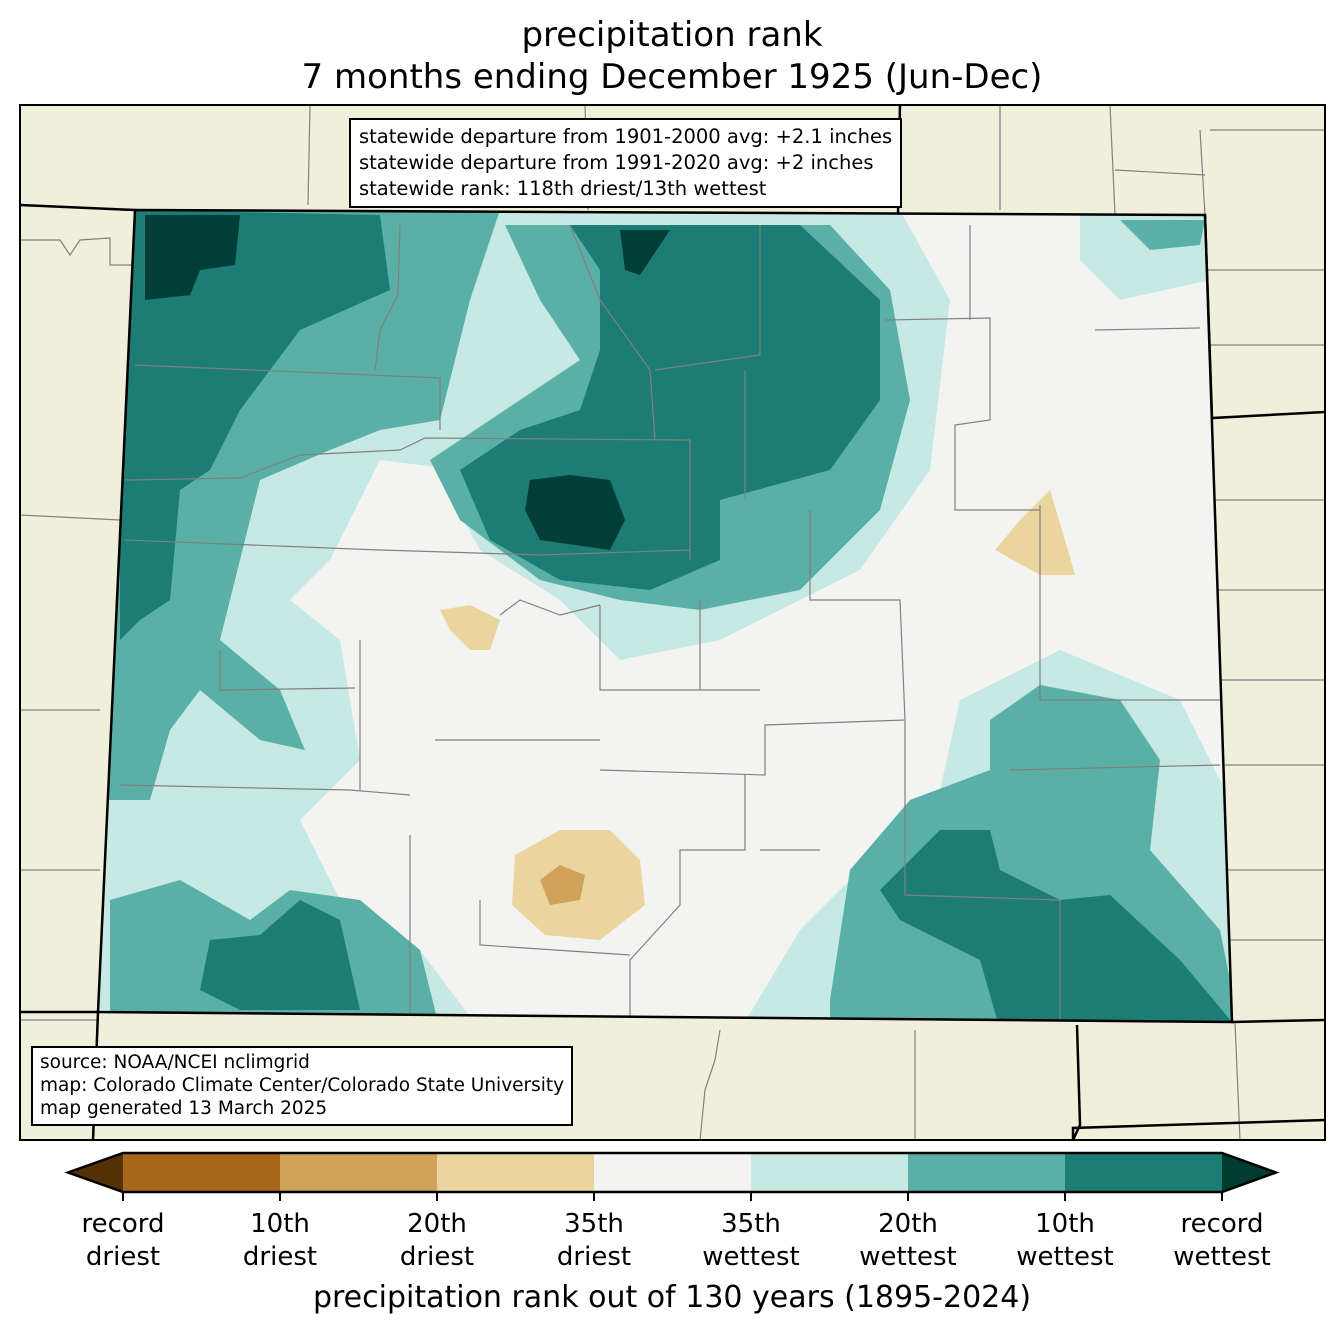 This screenshot has height=1337, width=1344. I want to click on colorbar-tick-label: record wettest, so click(1222, 1241).